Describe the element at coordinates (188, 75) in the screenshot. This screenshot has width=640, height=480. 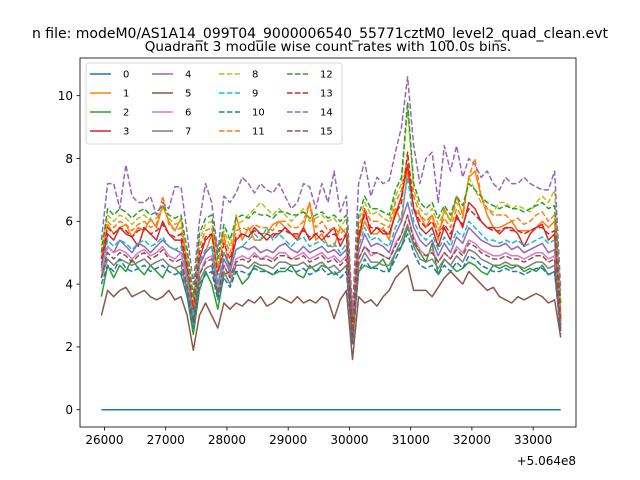
I see `legend-label-4: 4` at that location.